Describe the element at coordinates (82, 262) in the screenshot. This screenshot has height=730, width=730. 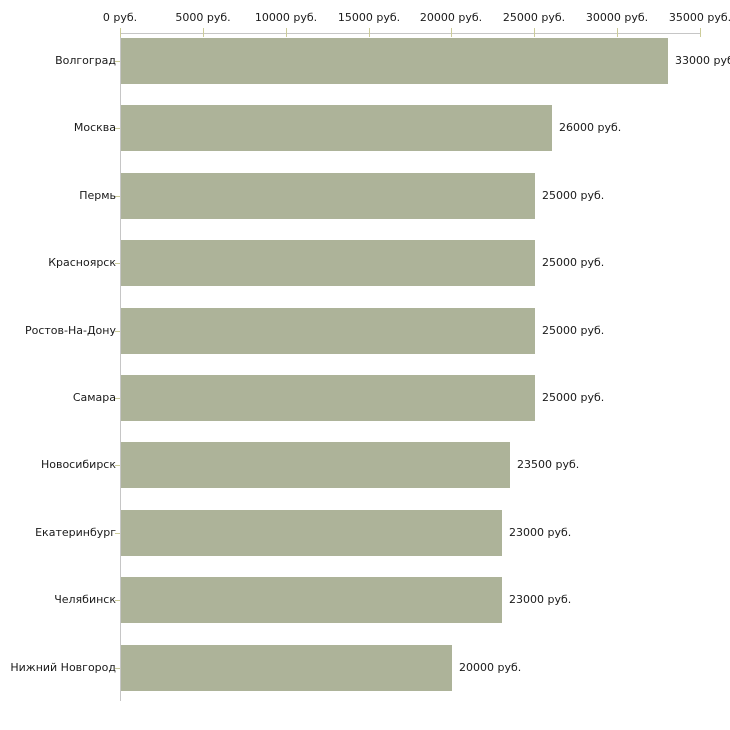
I see `category-label: Красноярск` at that location.